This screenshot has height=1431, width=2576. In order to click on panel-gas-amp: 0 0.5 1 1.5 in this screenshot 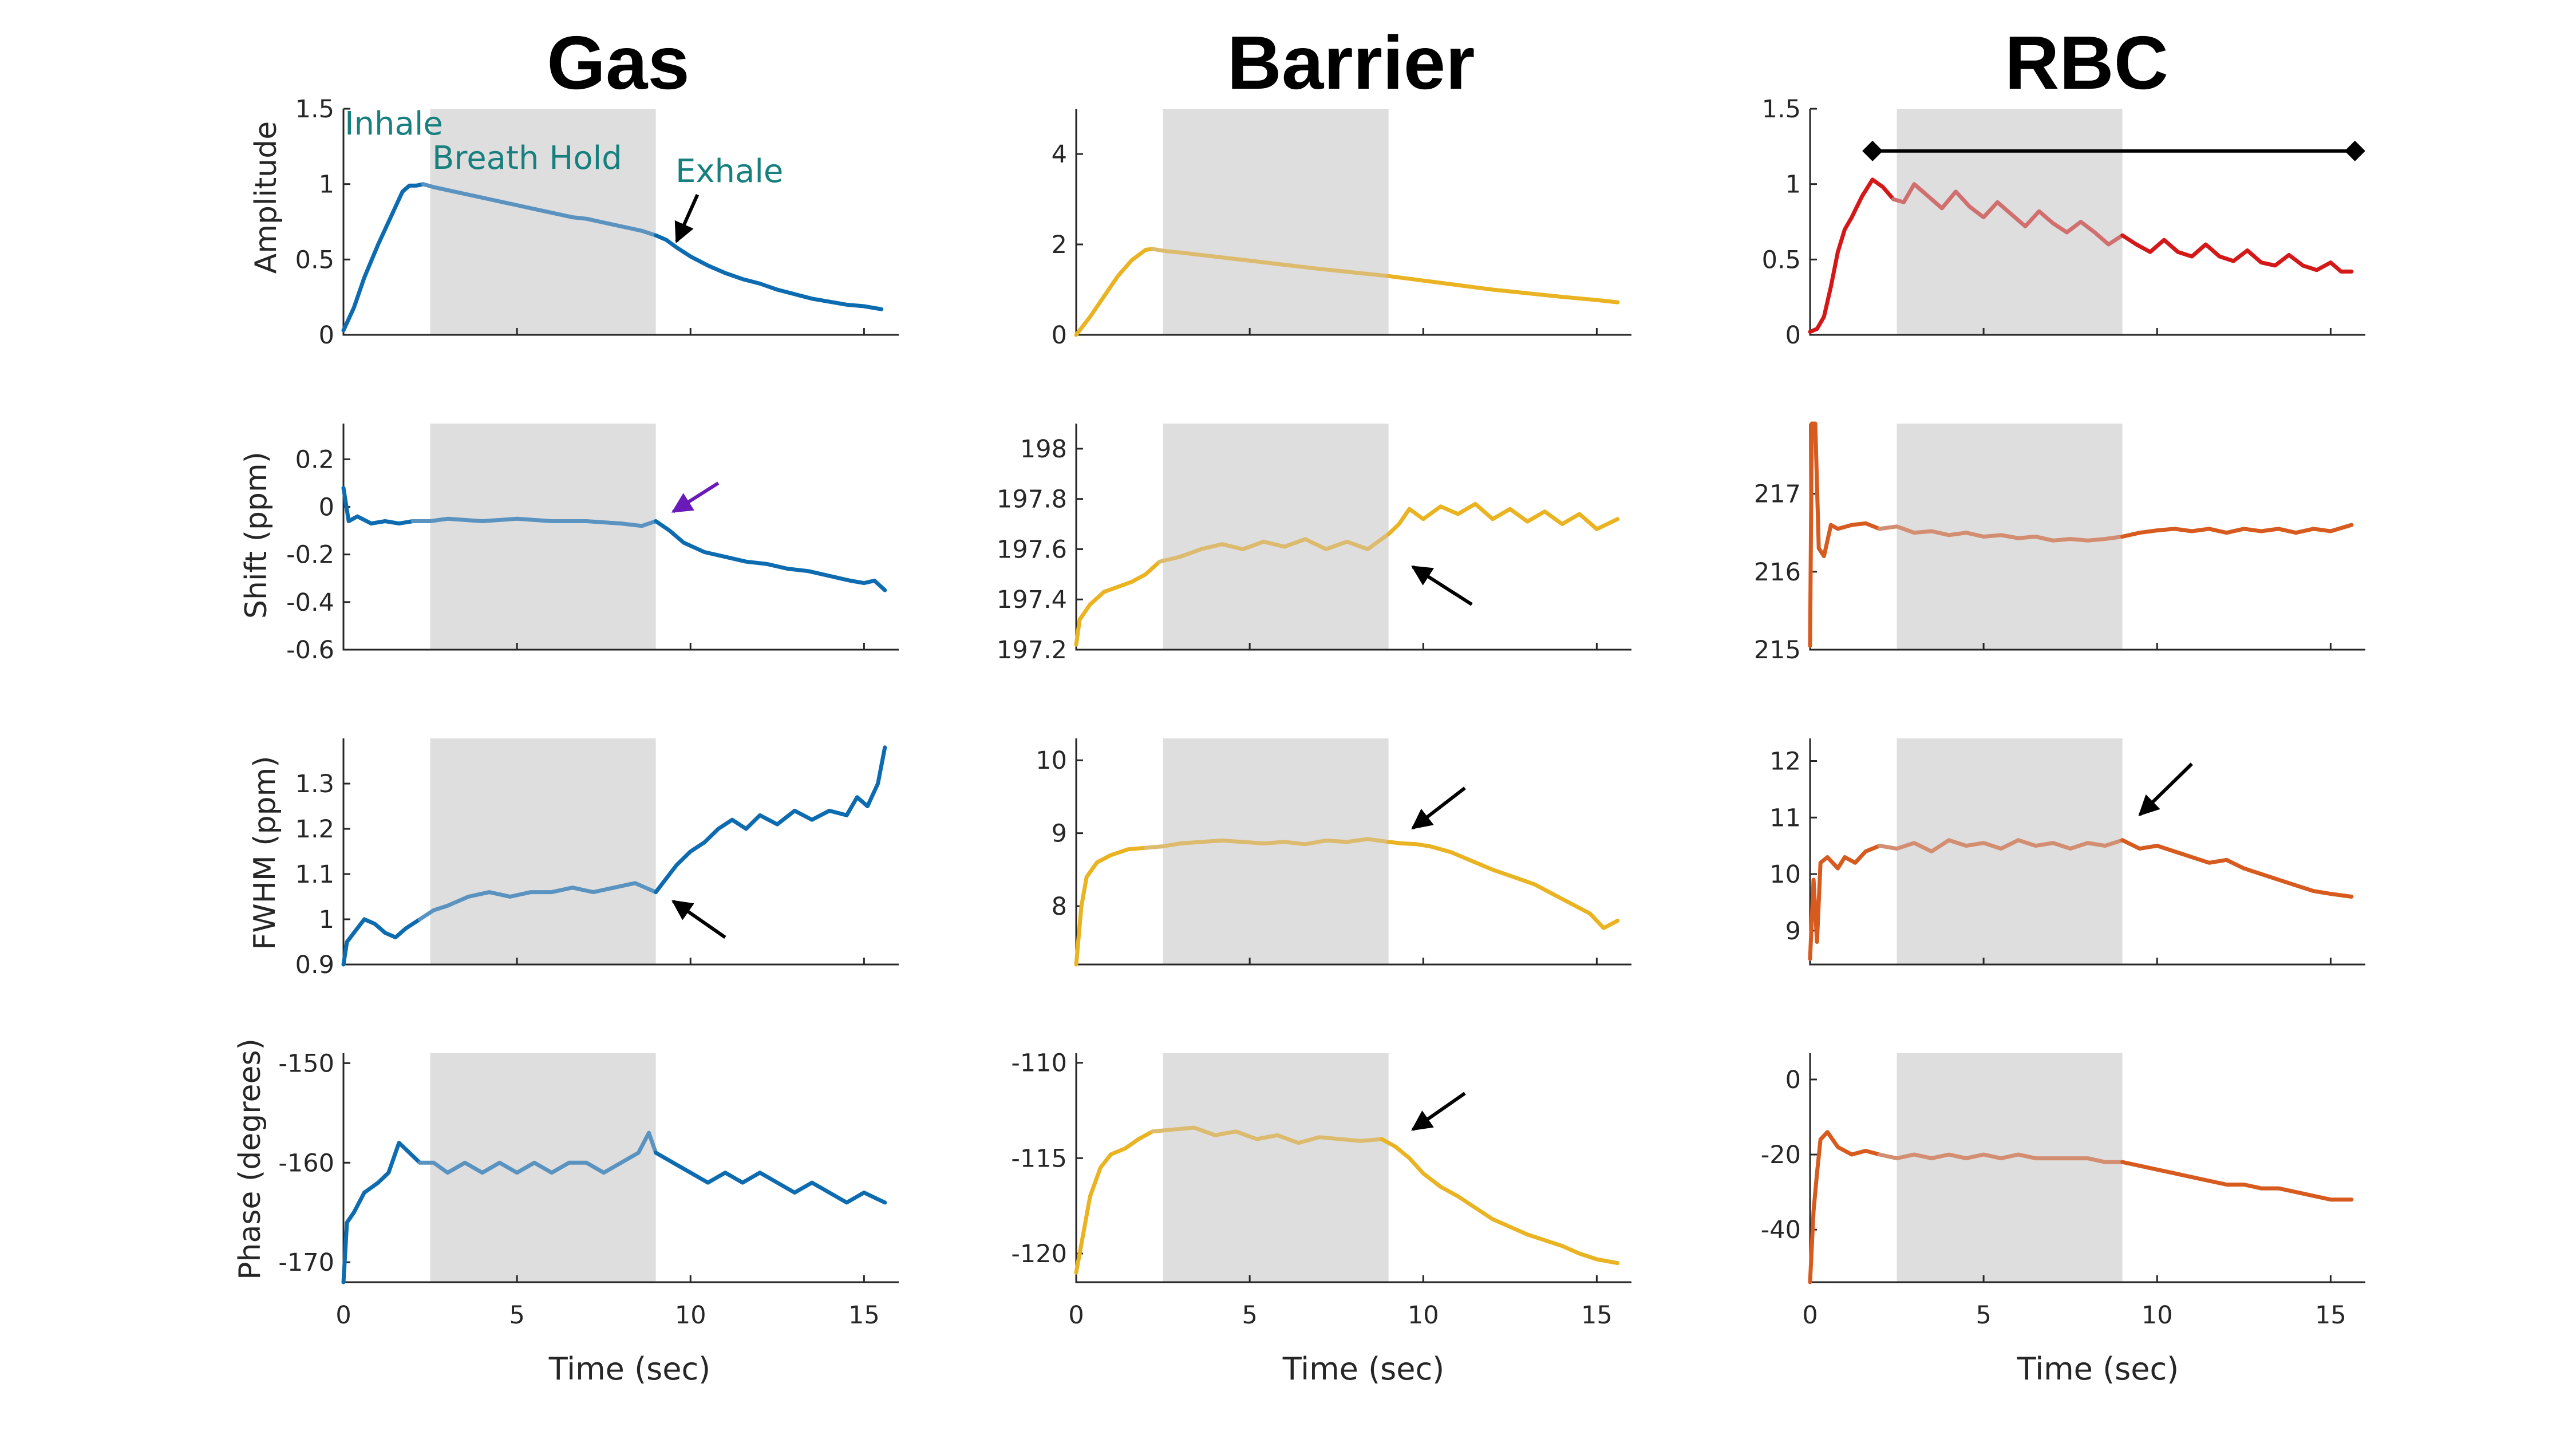, I will do `click(597, 222)`.